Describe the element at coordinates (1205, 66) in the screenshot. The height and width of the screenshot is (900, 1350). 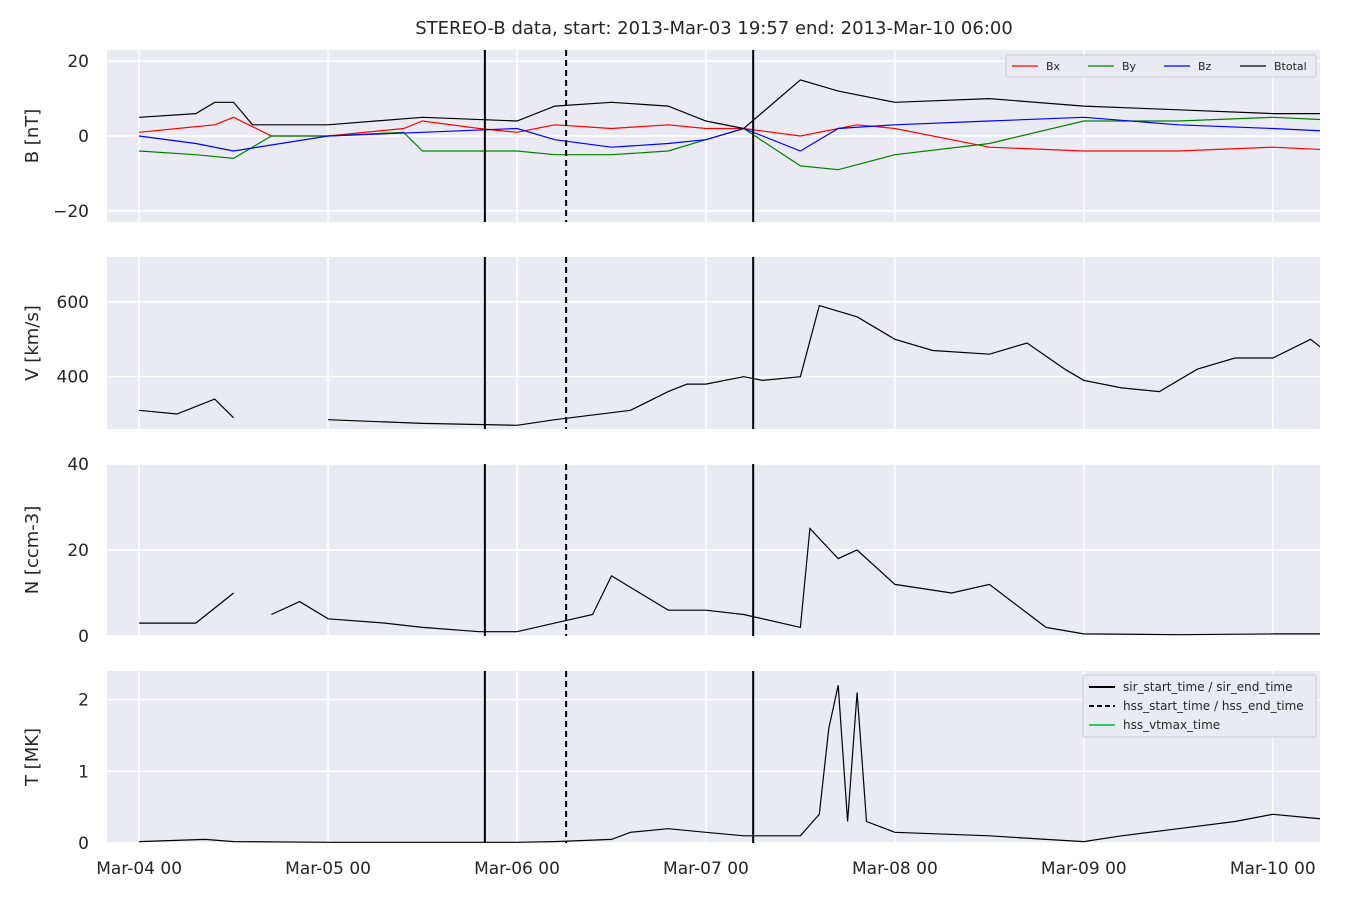
I see `legend-label-Bz: Bz` at that location.